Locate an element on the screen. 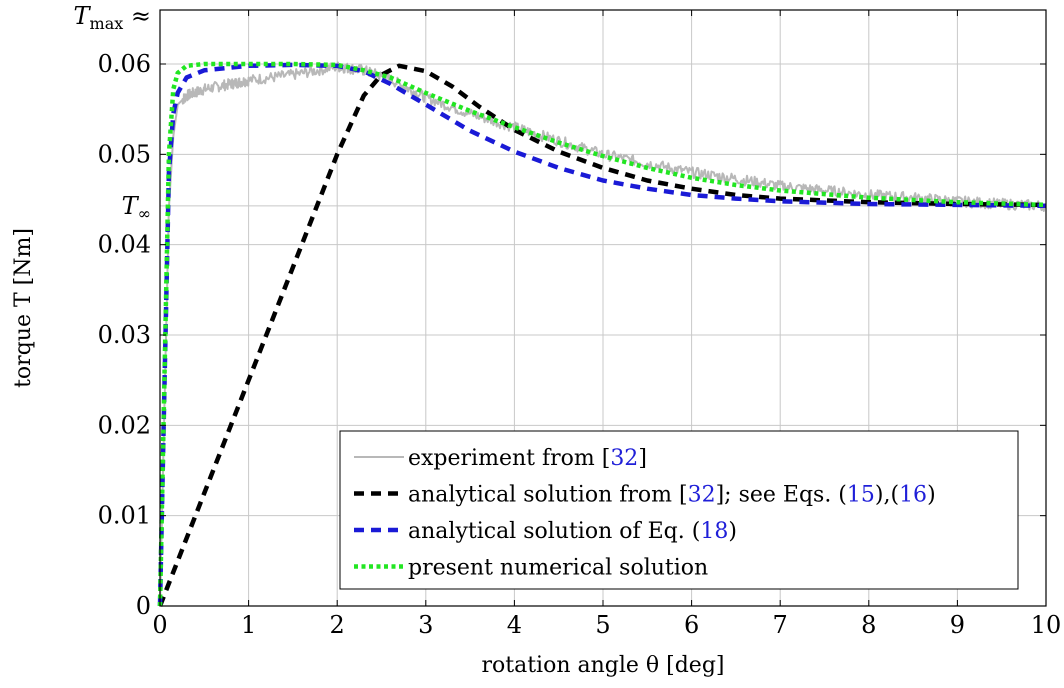 This screenshot has height=688, width=1064. x-tick-label: 9 is located at coordinates (957, 625).